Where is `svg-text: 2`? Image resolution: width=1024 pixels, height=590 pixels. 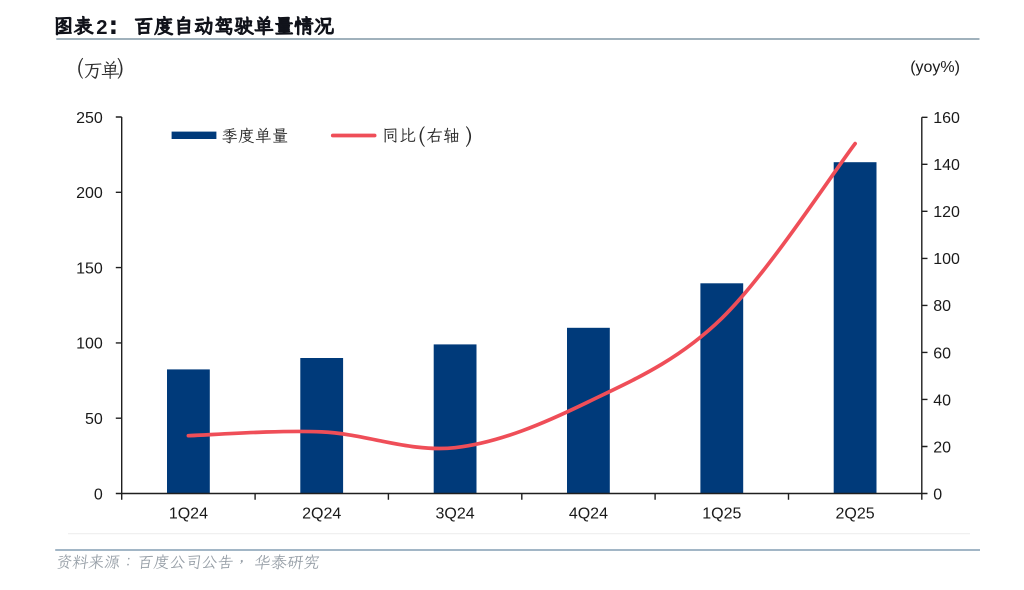 svg-text: 2 is located at coordinates (101, 28).